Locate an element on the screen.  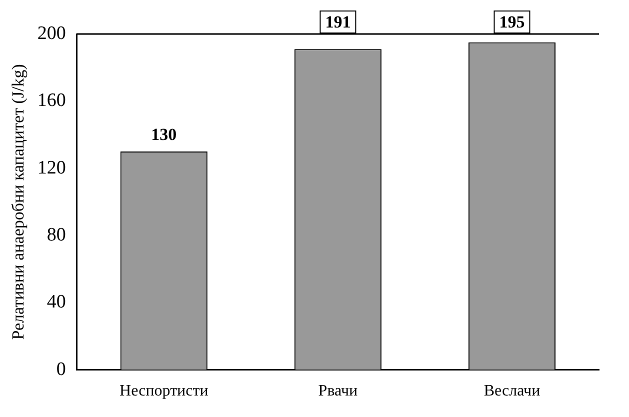
y-tick-label: 160 is located at coordinates (51, 101).